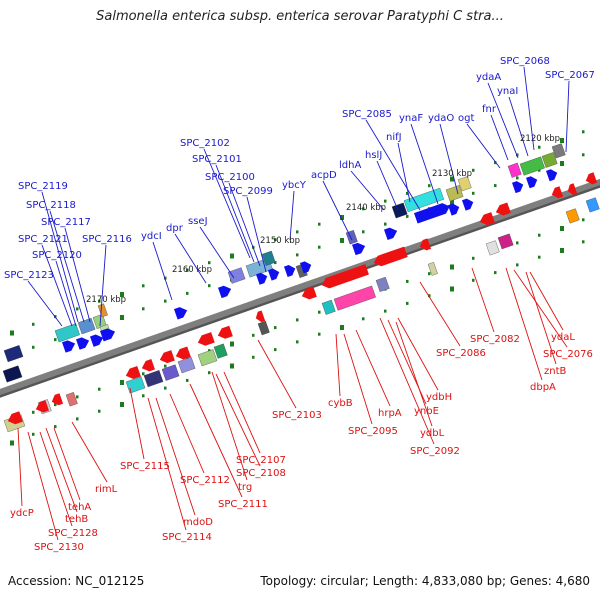 This screenshot has width=600, height=600. I want to click on minus-gene-label: SPC_2128, so click(73, 533).